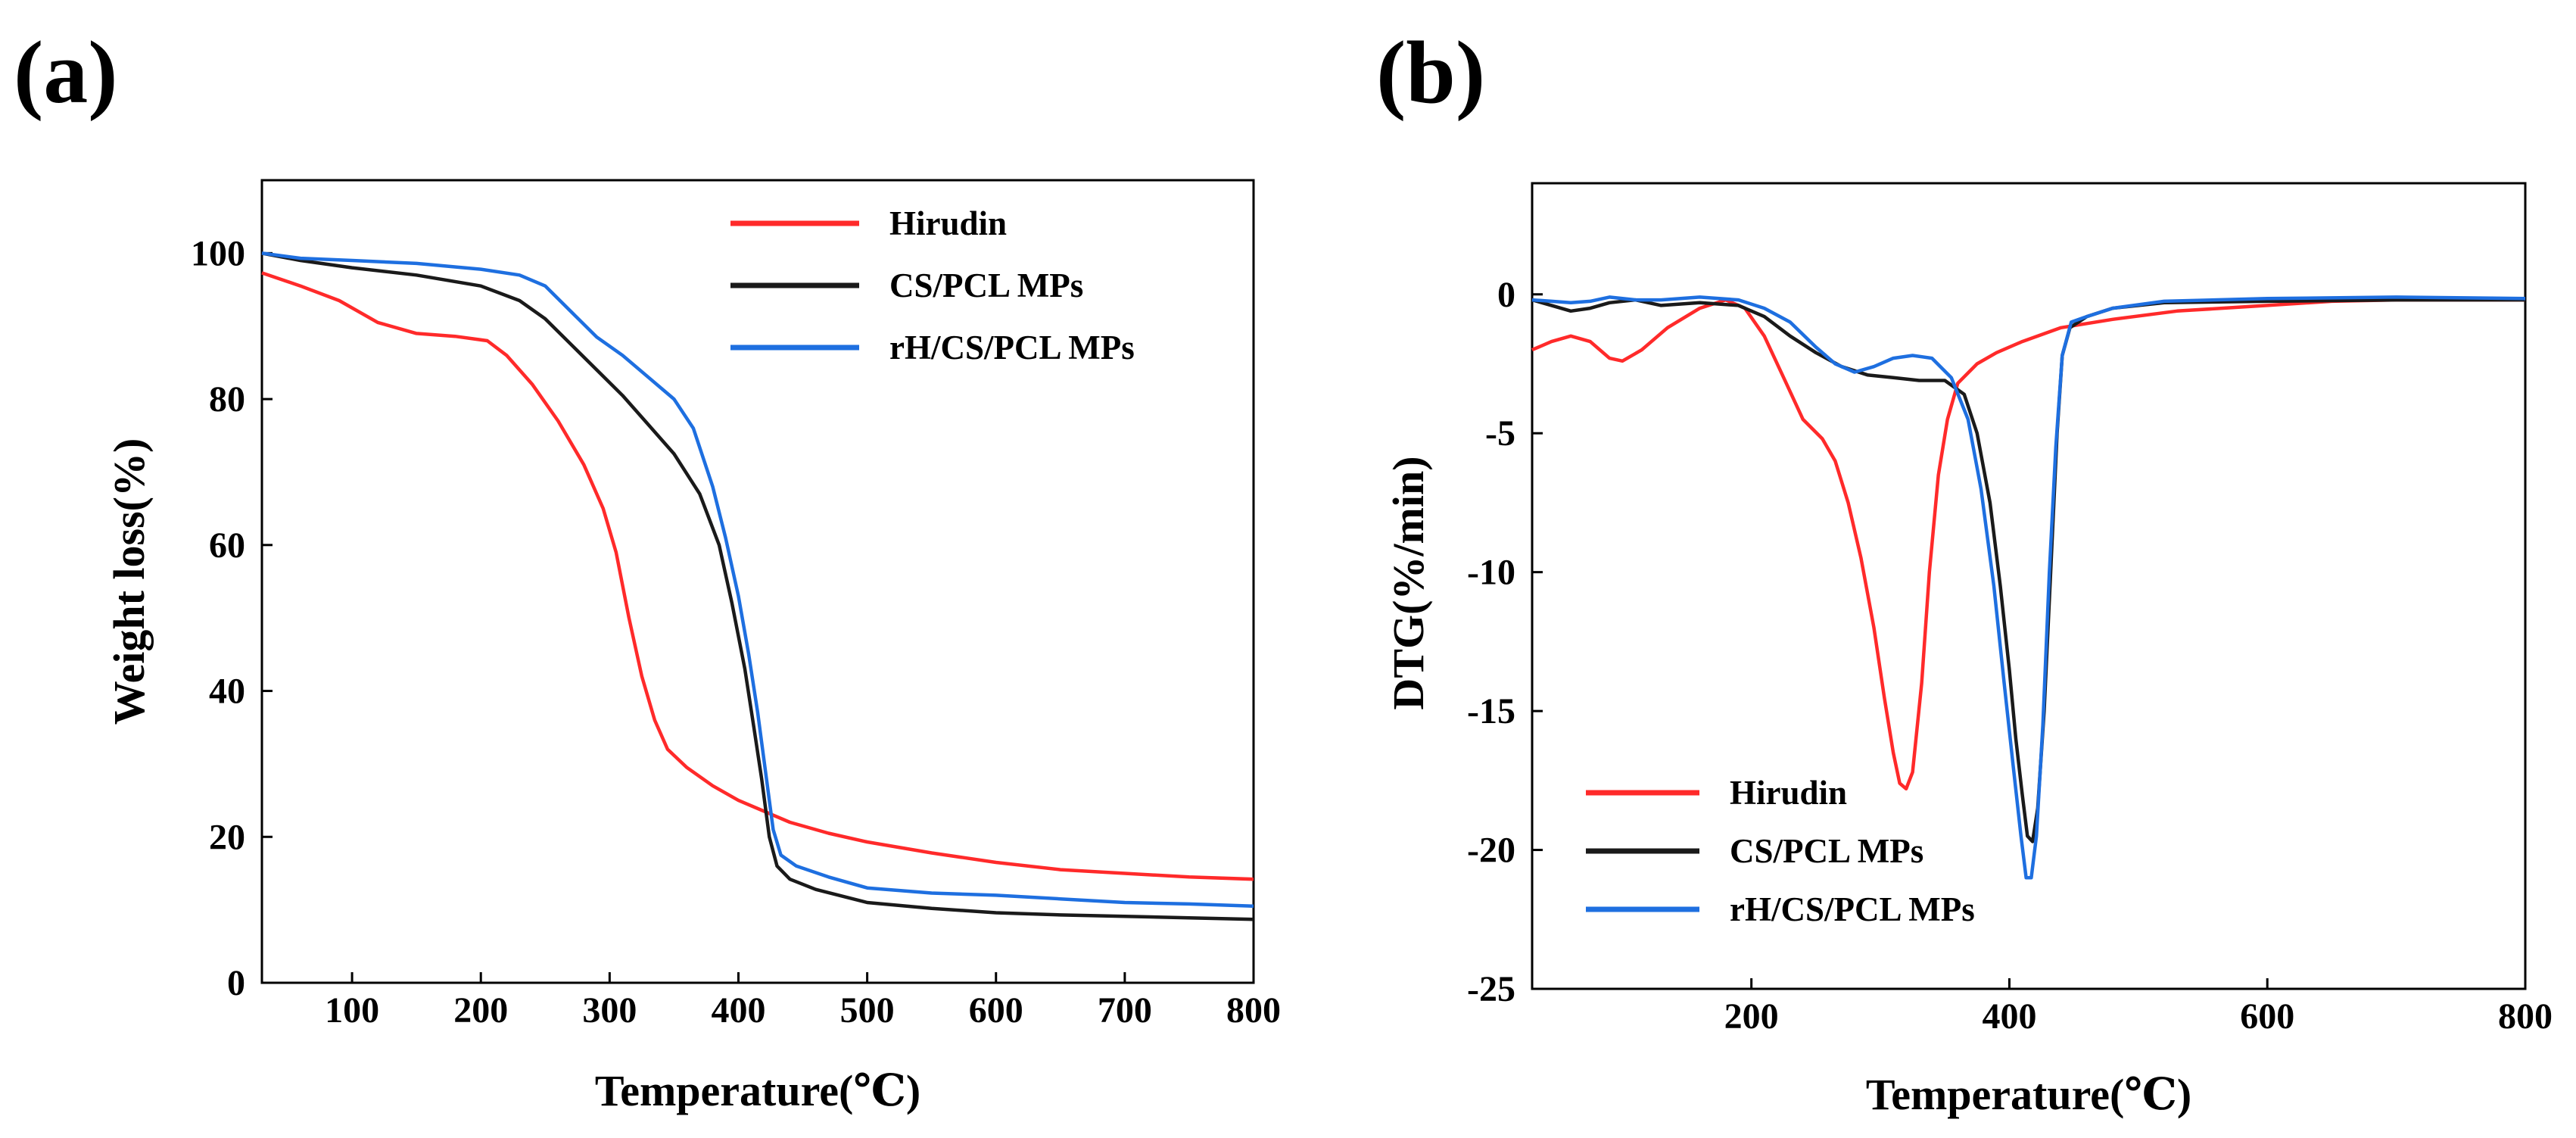 This screenshot has height=1138, width=2576. I want to click on y-tick-label: -5, so click(1500, 434).